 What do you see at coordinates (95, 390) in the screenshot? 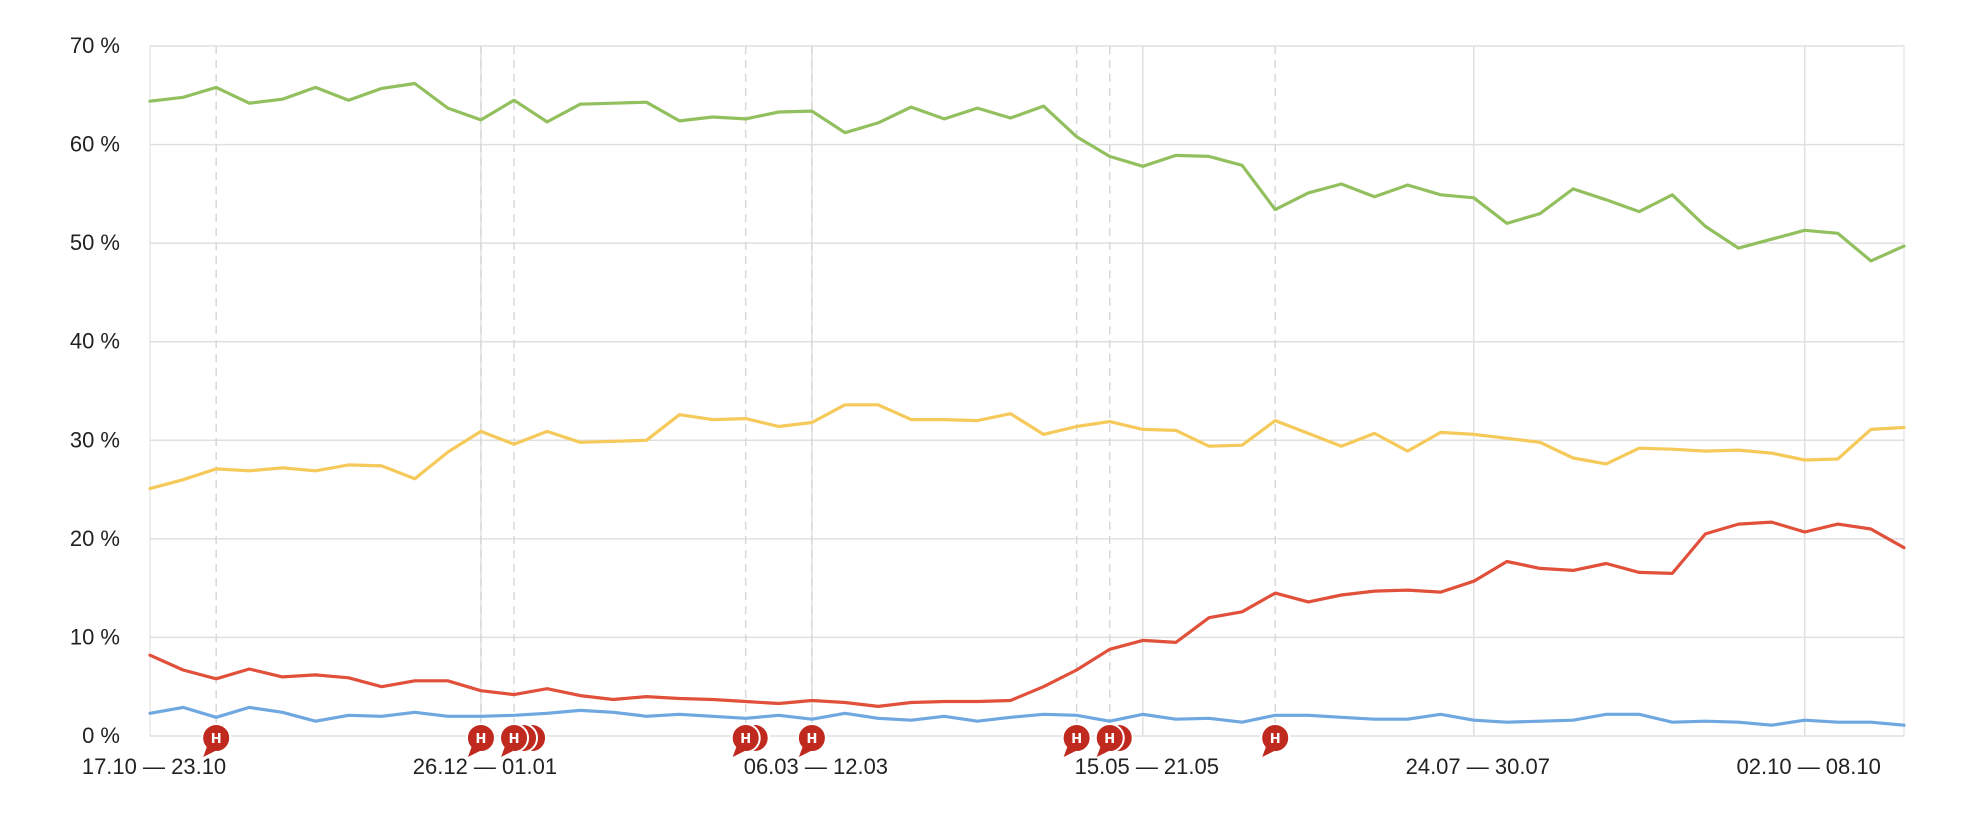
I see `y-axis: 0 % 10 % 20 % 30 % 40 % 50 % 60 % 70 %` at bounding box center [95, 390].